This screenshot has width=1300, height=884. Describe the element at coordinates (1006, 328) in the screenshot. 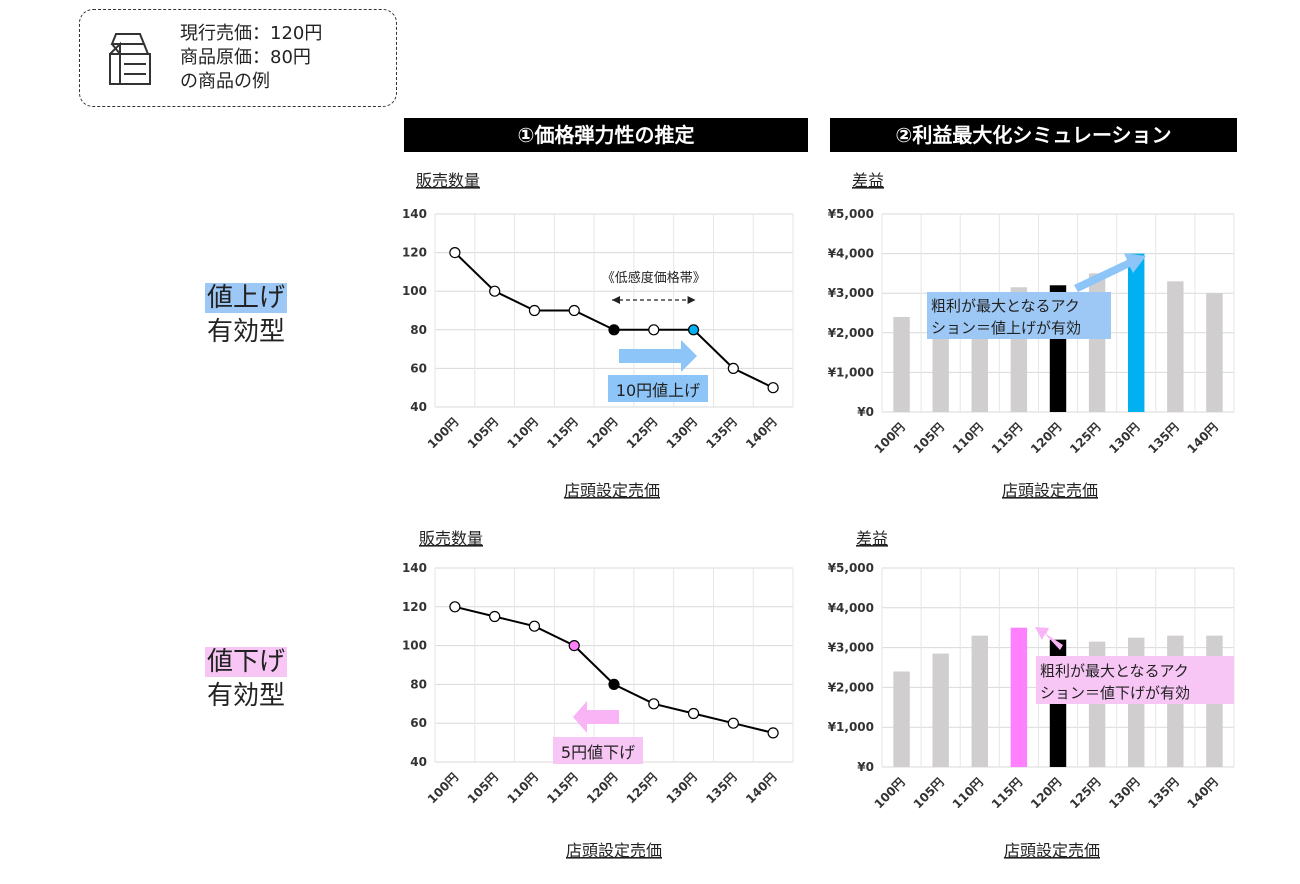

I see `callout-line-2: ション＝値上げが有効` at that location.